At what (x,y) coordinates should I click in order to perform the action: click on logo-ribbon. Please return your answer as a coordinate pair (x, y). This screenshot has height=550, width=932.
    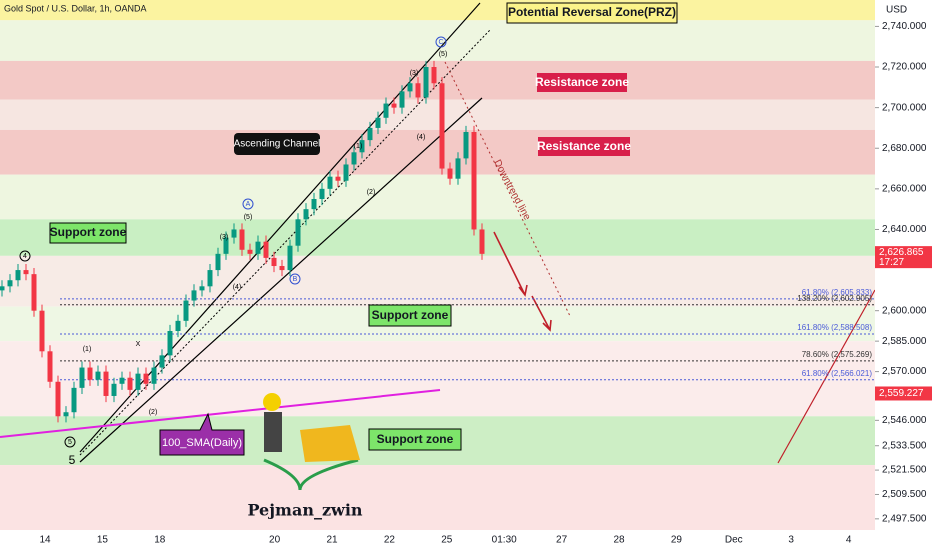
    Looking at the image, I should click on (311, 474).